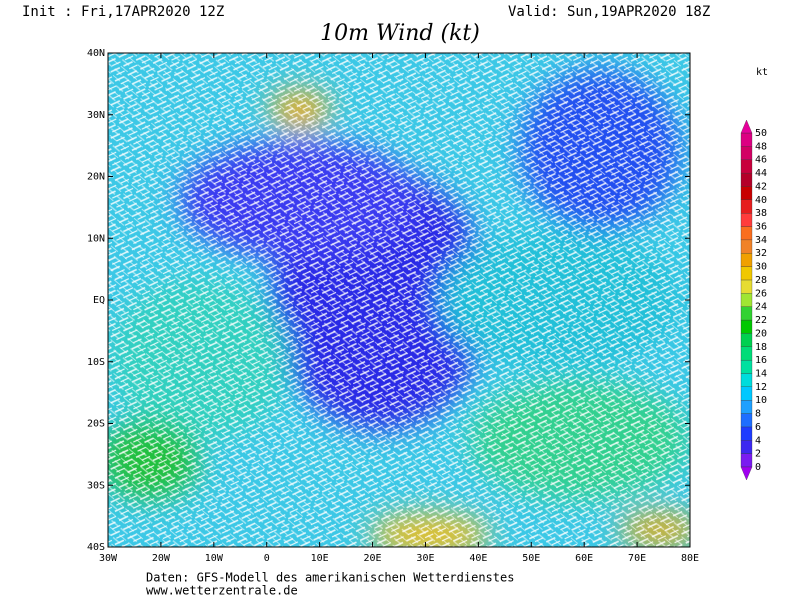 The width and height of the screenshot is (800, 600). What do you see at coordinates (746, 473) in the screenshot?
I see `colorbar-under` at bounding box center [746, 473].